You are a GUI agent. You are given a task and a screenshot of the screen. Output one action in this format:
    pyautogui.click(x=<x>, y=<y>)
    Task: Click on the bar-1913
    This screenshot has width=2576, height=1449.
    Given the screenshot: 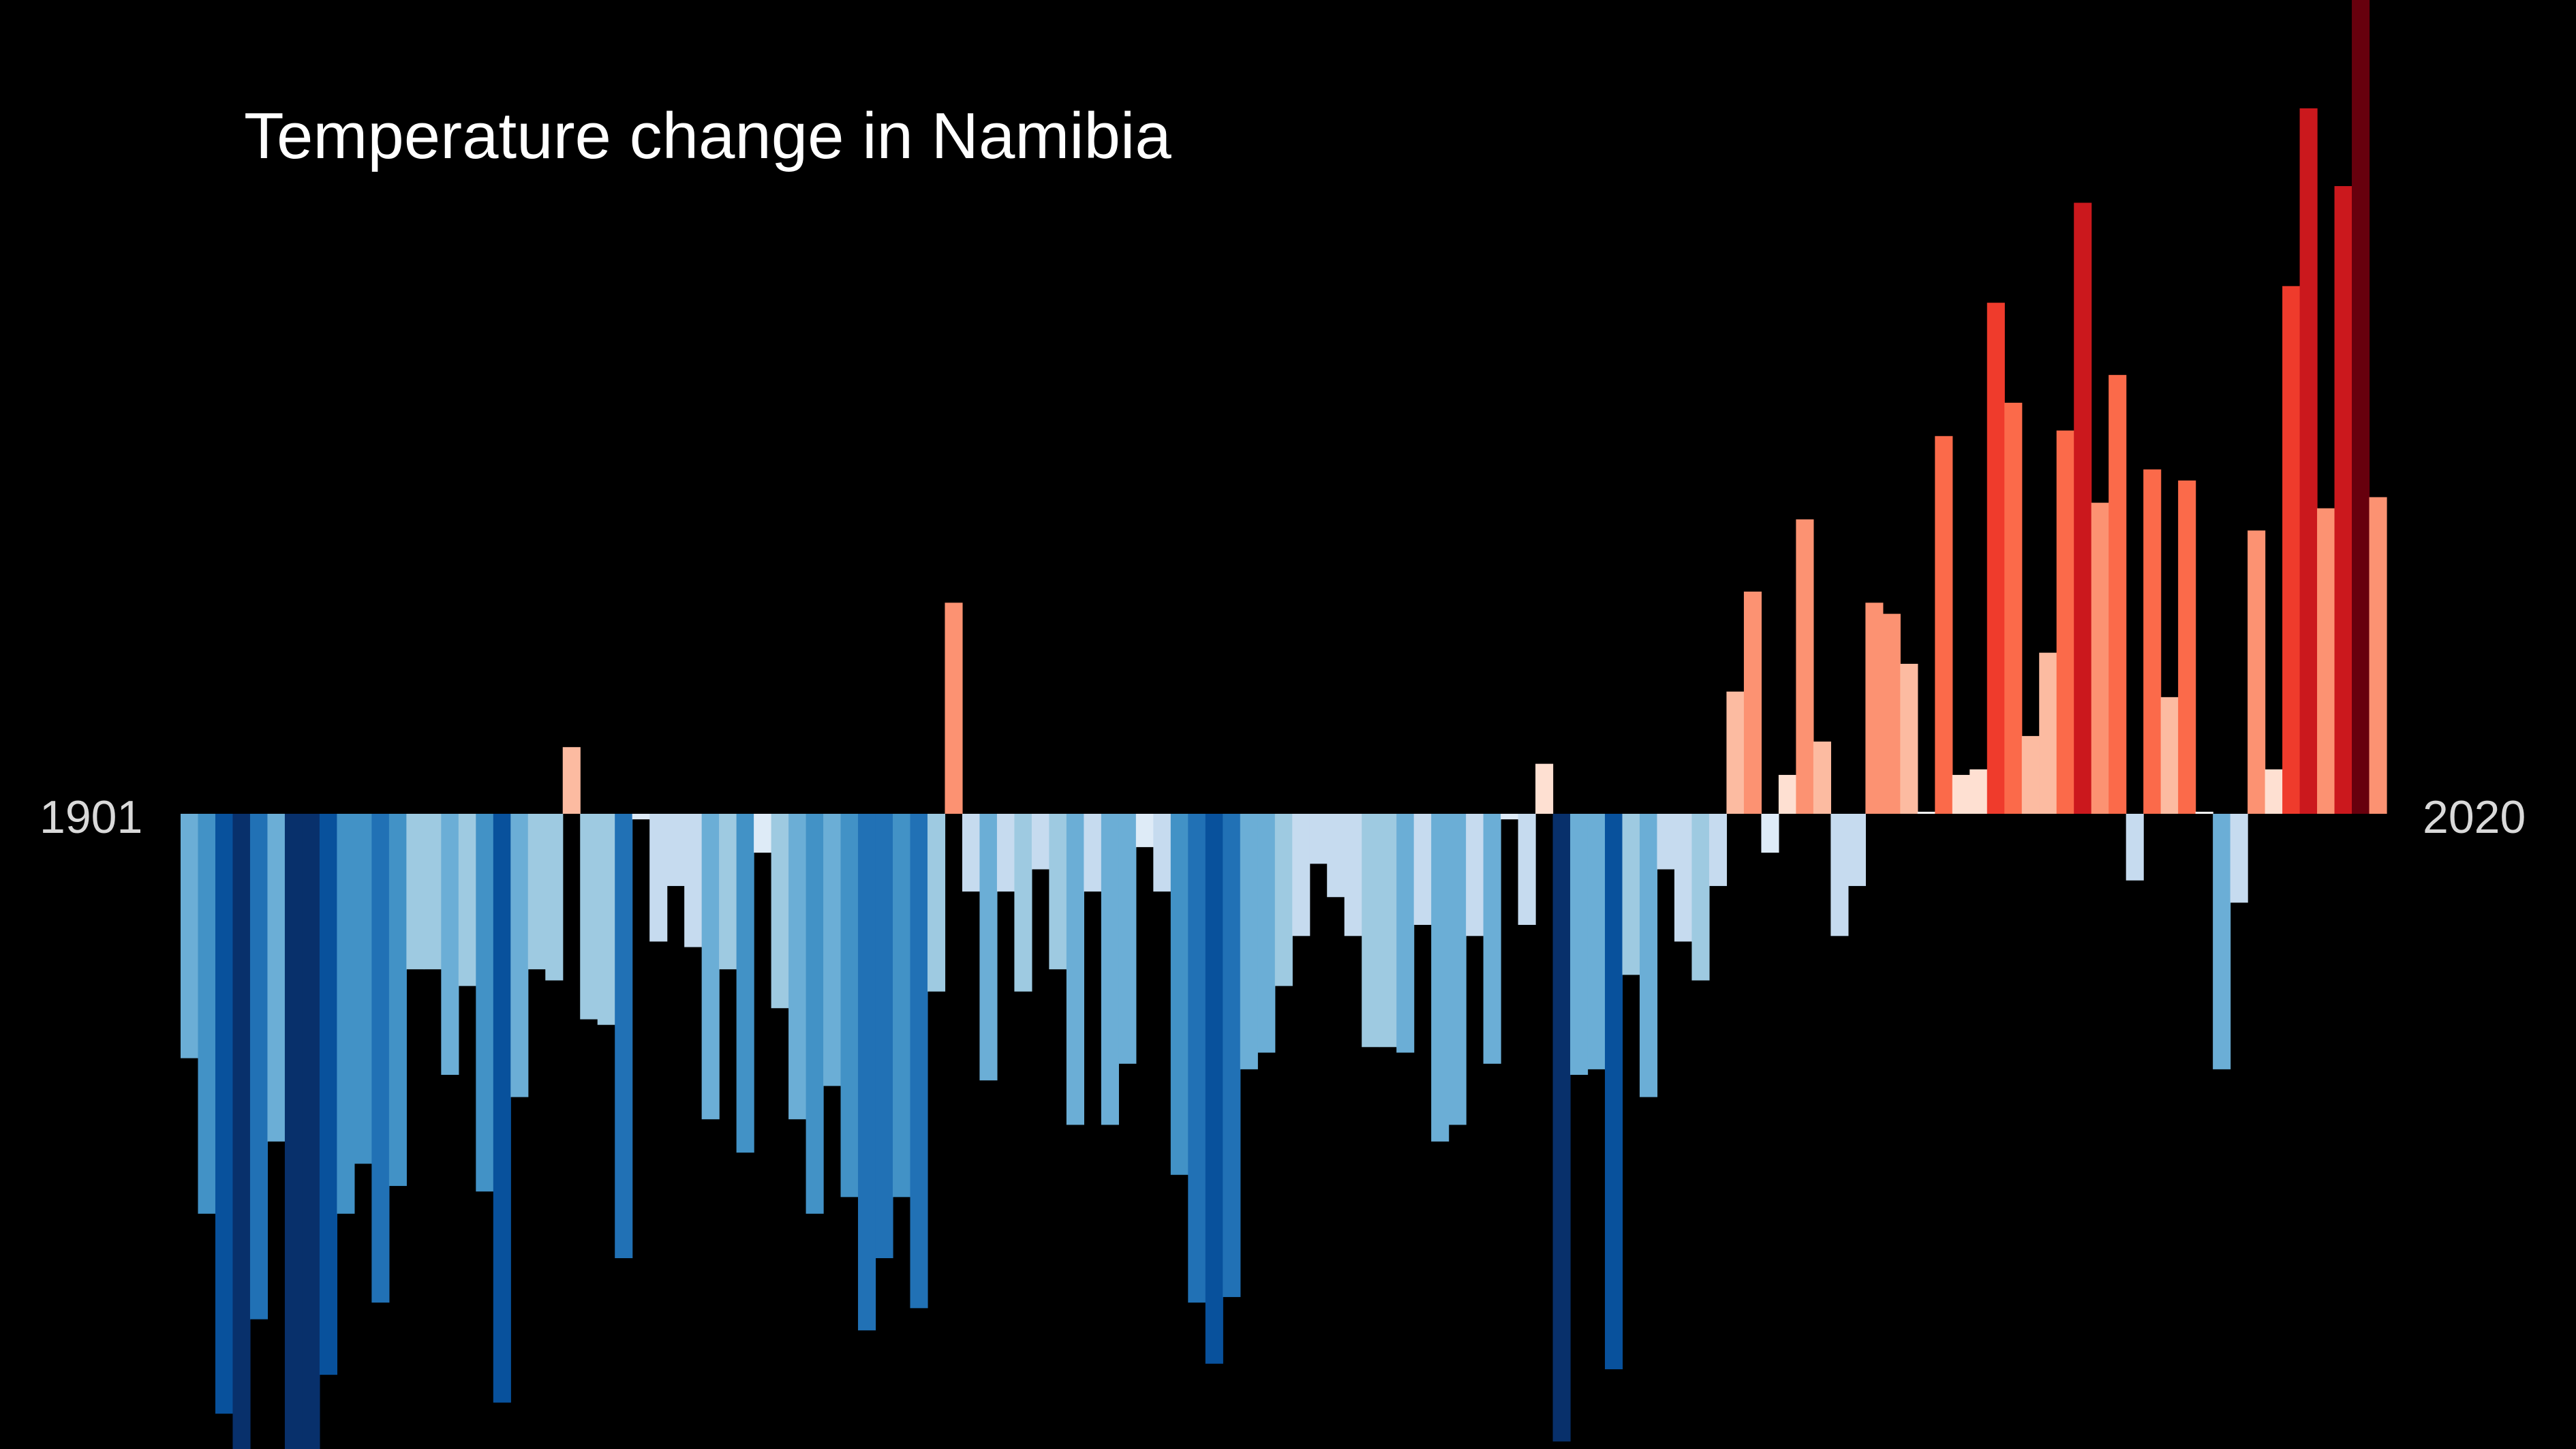 What is the action you would take?
    pyautogui.click(x=397, y=1001)
    